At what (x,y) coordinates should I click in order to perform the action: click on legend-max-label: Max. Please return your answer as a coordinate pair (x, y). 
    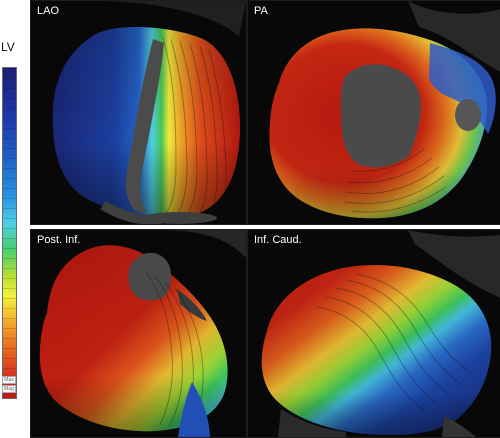
    Looking at the image, I should click on (9, 380).